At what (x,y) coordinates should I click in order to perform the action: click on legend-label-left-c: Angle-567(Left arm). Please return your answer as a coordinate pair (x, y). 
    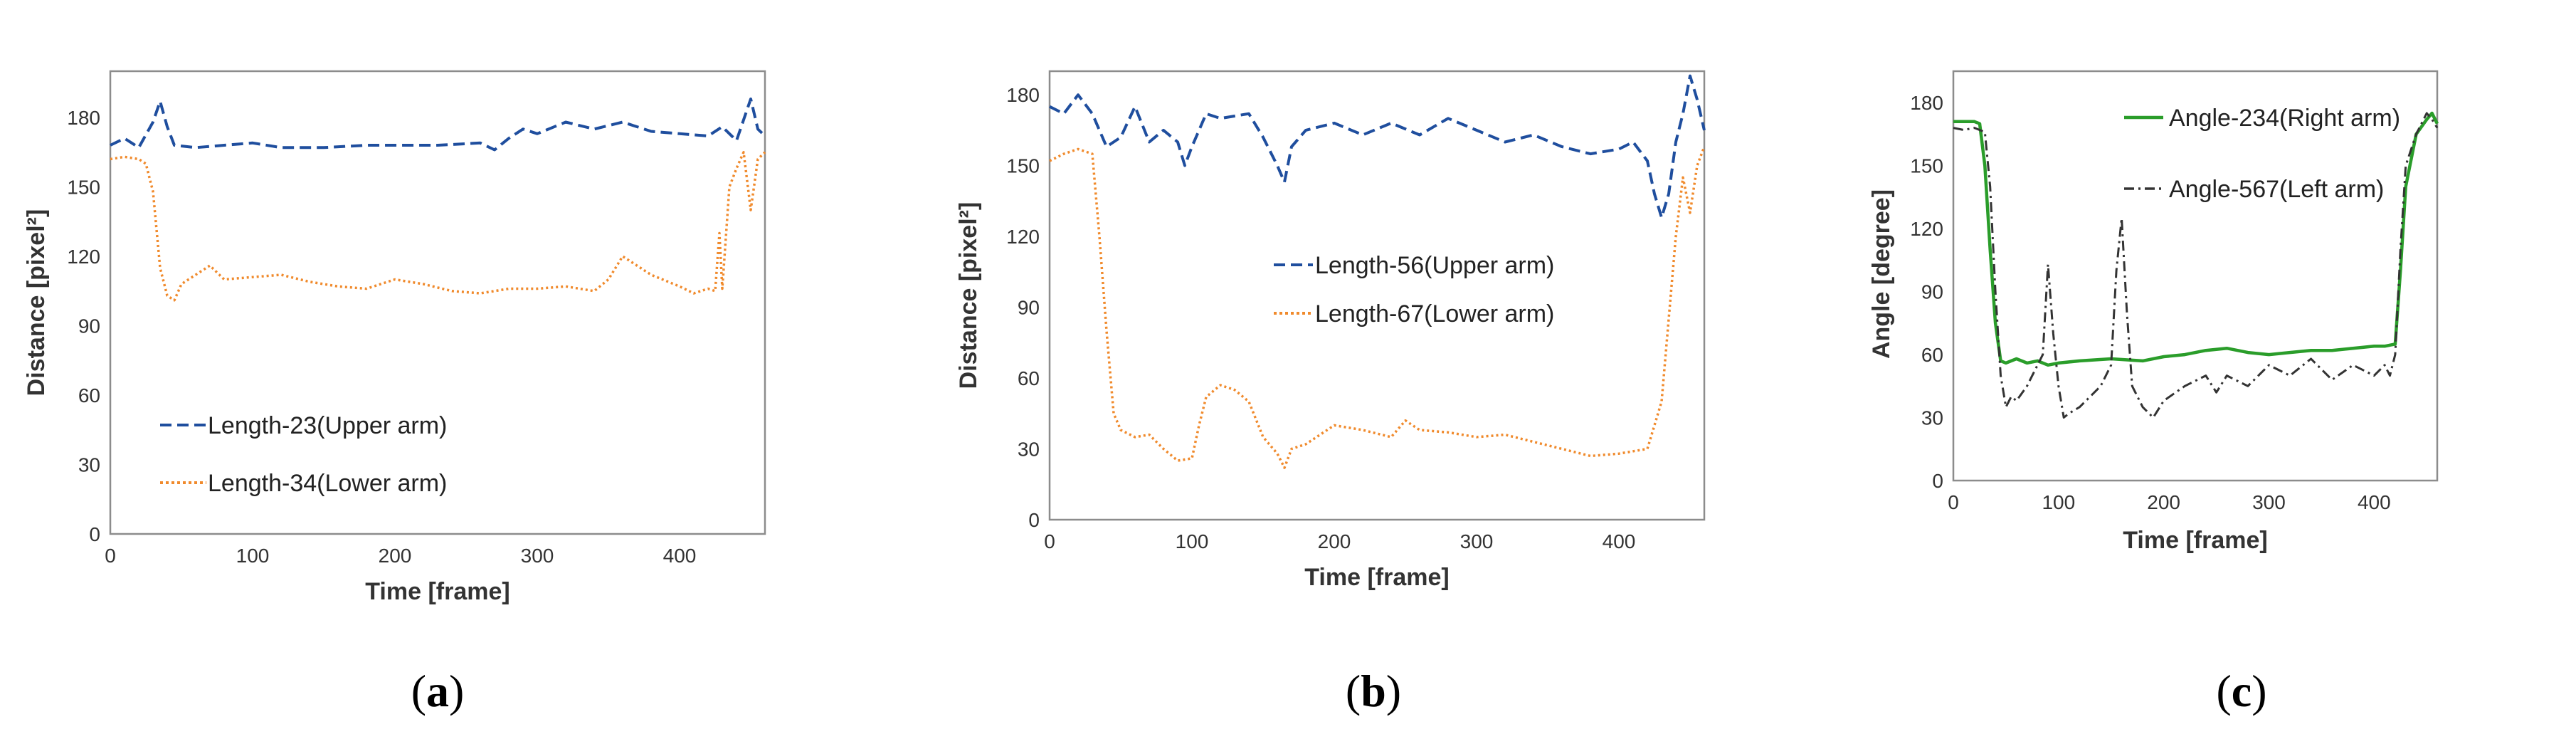
    Looking at the image, I should click on (2276, 190).